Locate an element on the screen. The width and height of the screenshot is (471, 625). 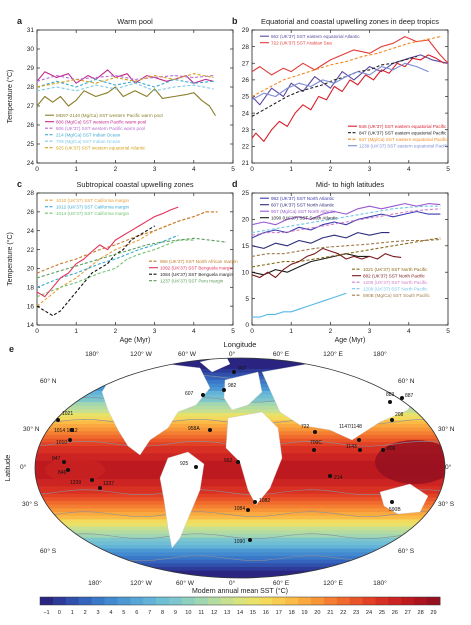
y-axis-label: Temperature (°C) is located at coordinates (10, 97).